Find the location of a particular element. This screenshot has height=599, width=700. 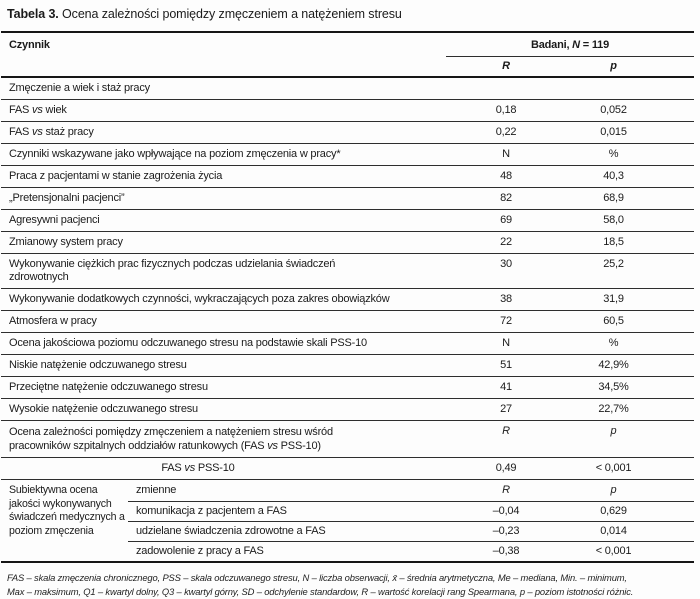

cell-r: 51 is located at coordinates (486, 365).